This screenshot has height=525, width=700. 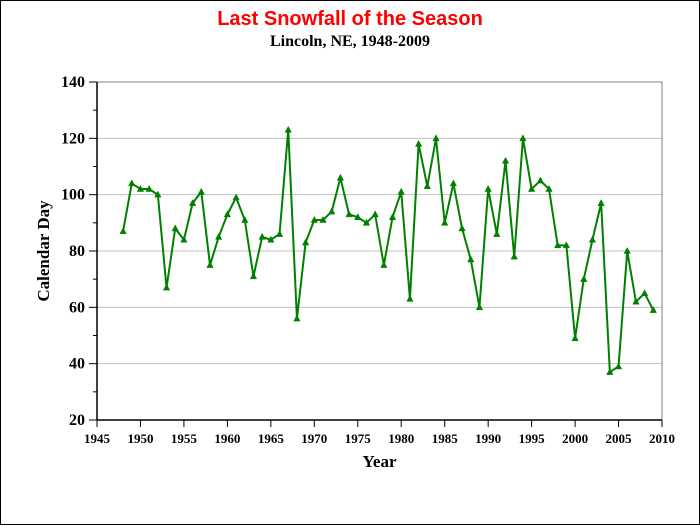 What do you see at coordinates (97, 438) in the screenshot?
I see `x-tick-label: 1945` at bounding box center [97, 438].